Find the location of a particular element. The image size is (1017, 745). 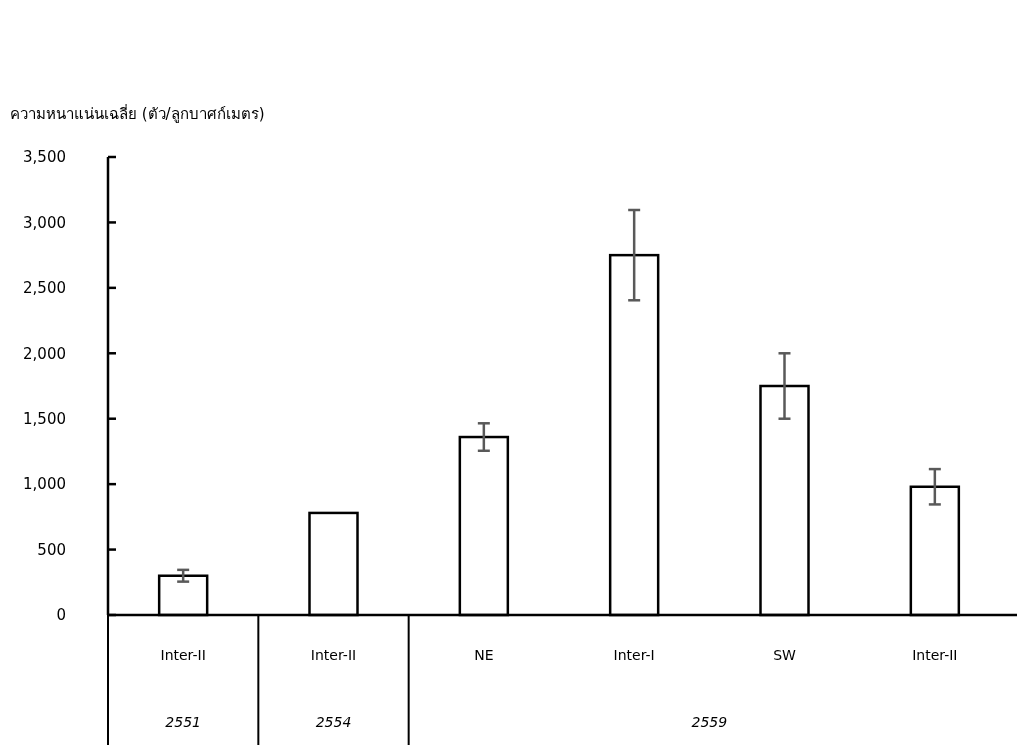

x-tick-label: NE is located at coordinates (484, 655).